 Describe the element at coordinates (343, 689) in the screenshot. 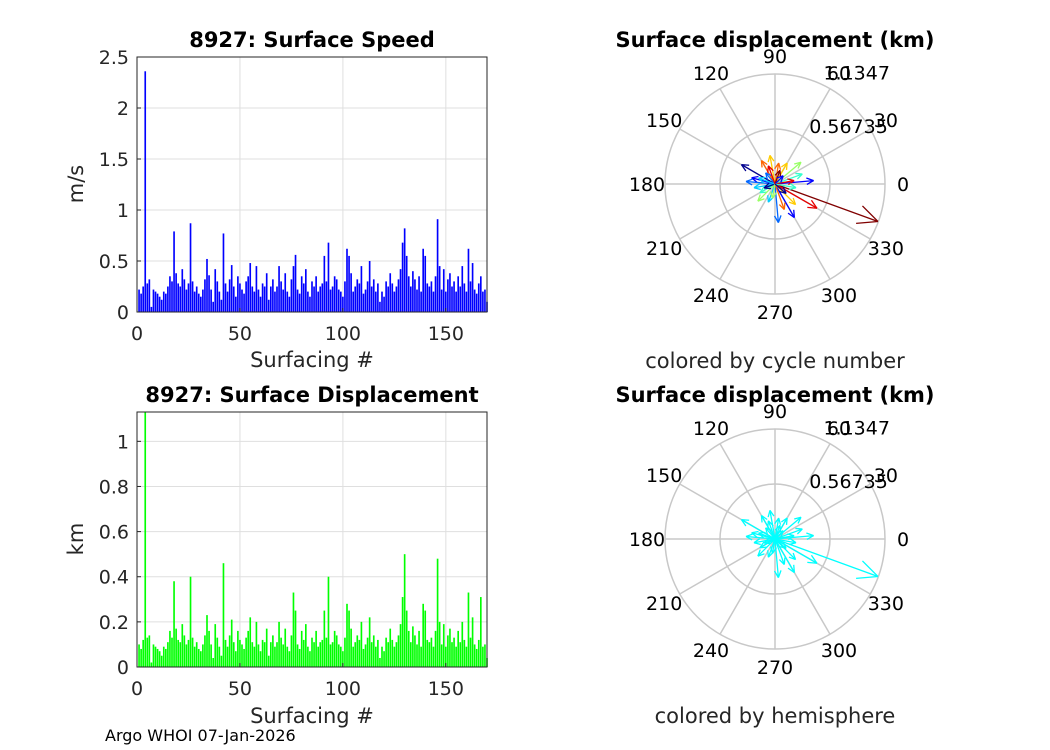

I see `x-tick-label: 100` at that location.